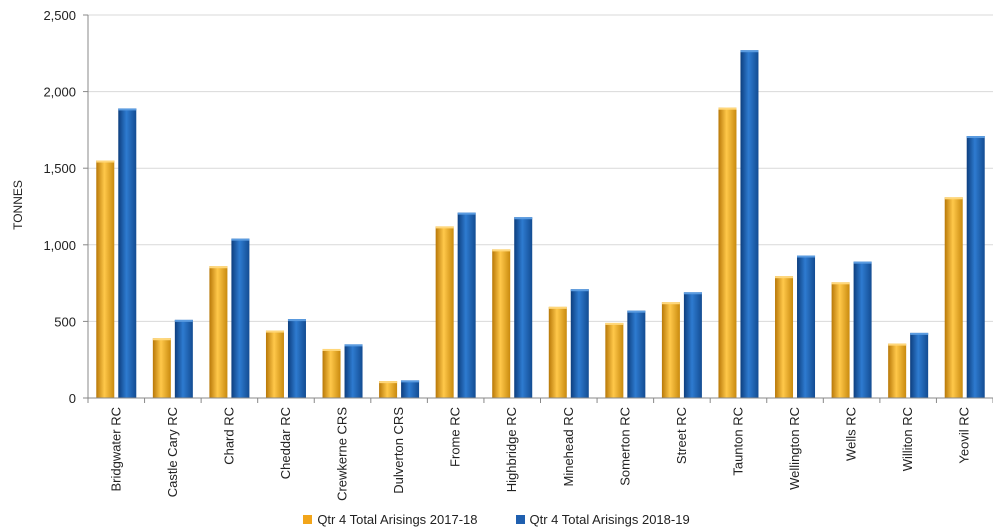 The image size is (993, 531). I want to click on x-tick-label: Highbridge RC, so click(511, 449).